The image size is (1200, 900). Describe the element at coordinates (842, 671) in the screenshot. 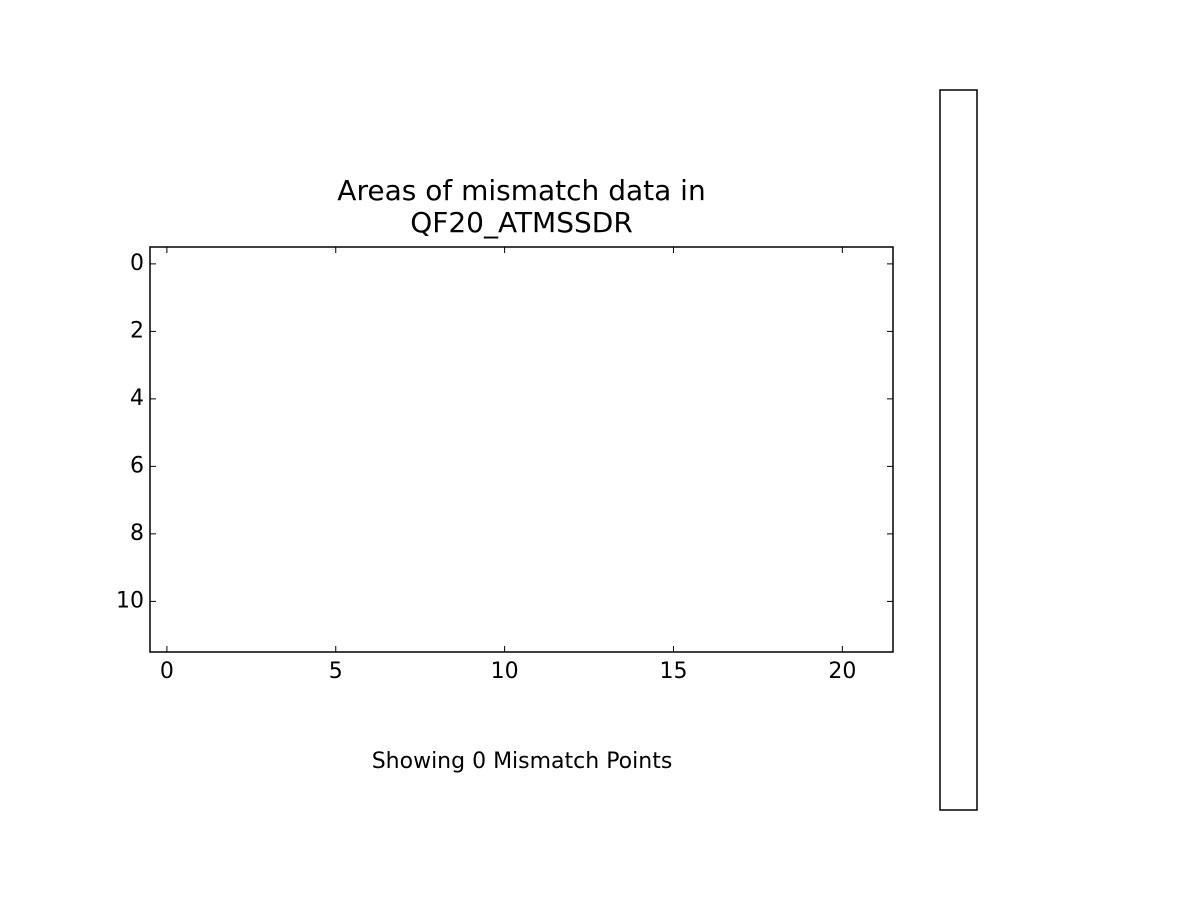

I see `x-tick-label: 20` at that location.